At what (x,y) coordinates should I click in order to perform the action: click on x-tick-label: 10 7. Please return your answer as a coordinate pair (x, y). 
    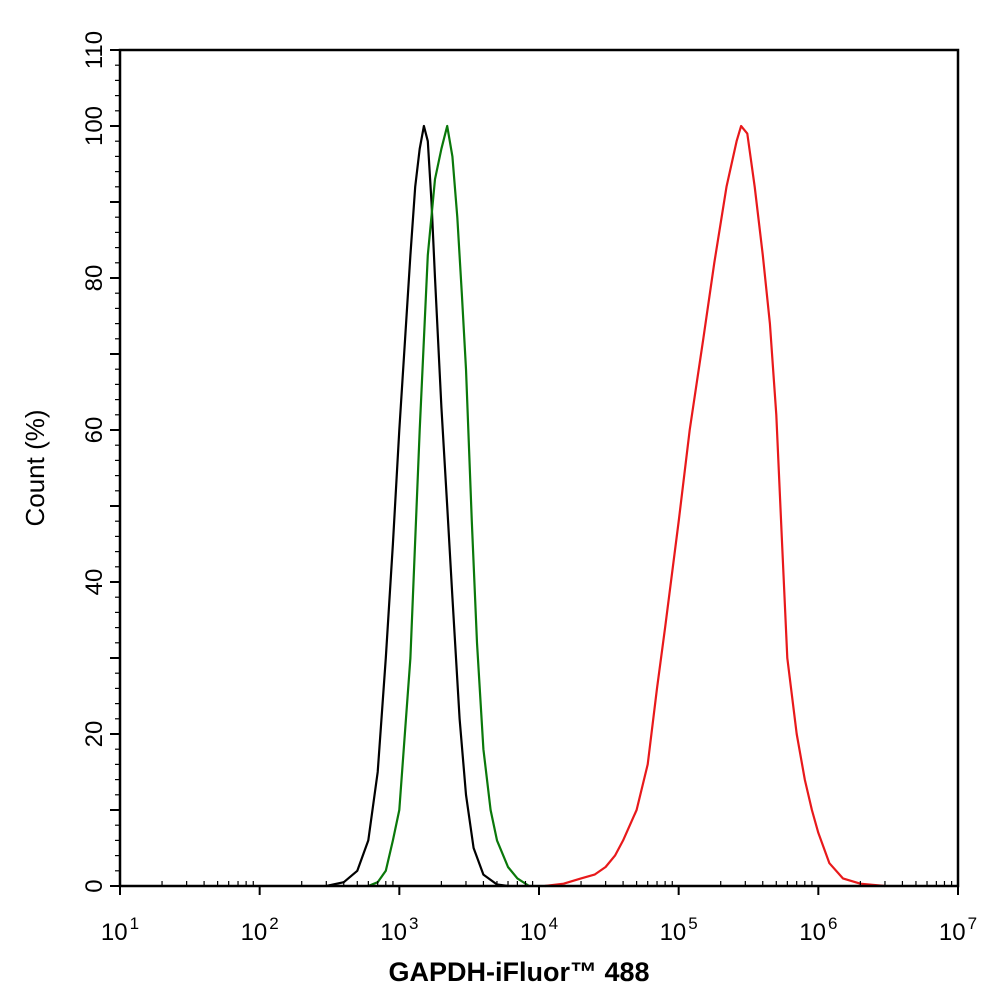
    Looking at the image, I should click on (958, 930).